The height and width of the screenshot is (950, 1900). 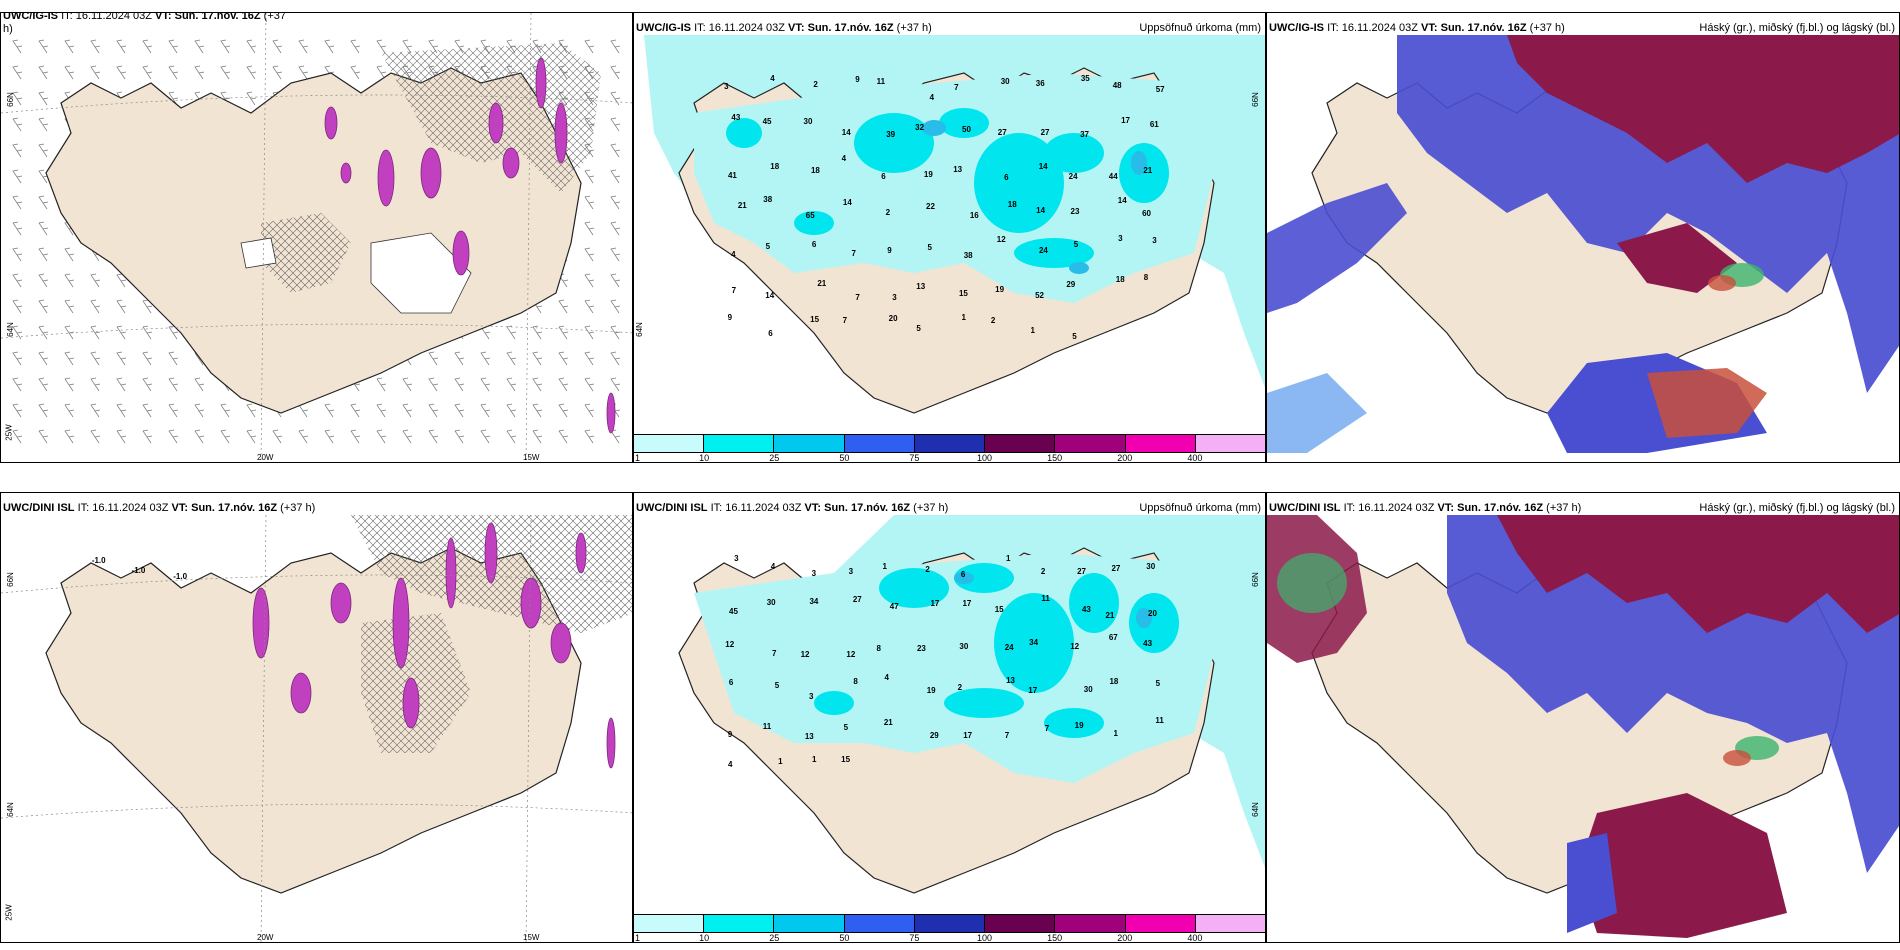 What do you see at coordinates (10, 99) in the screenshot?
I see `lat-label-66n: 66N` at bounding box center [10, 99].